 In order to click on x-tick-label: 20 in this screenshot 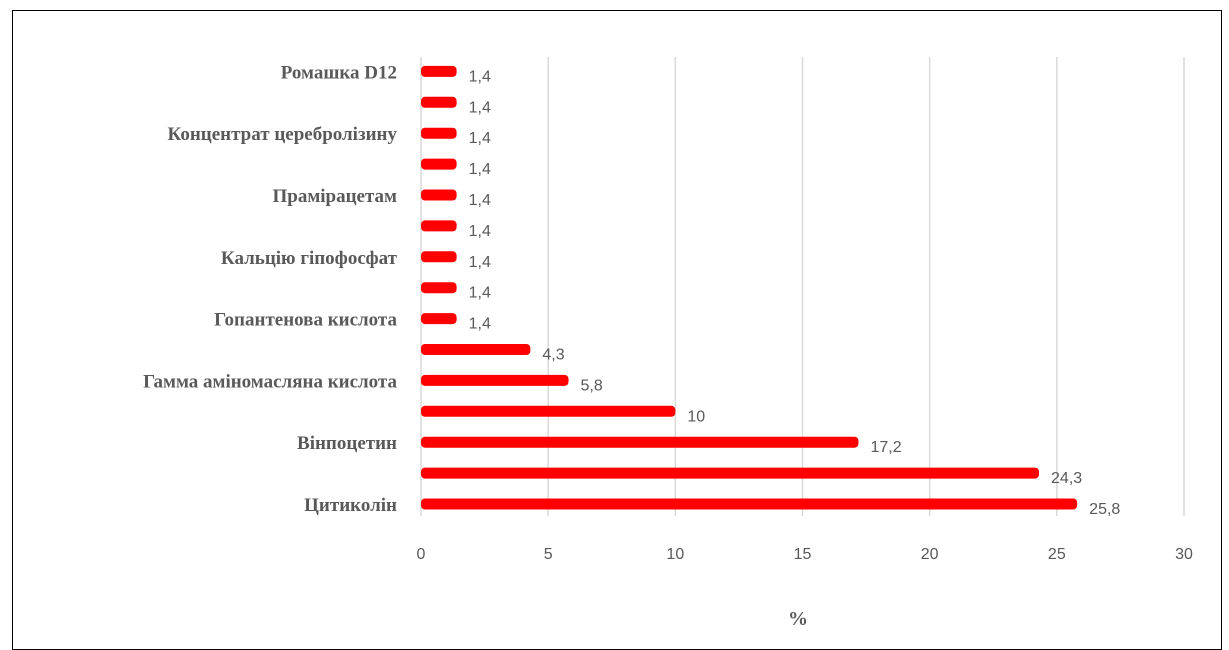, I will do `click(930, 554)`.